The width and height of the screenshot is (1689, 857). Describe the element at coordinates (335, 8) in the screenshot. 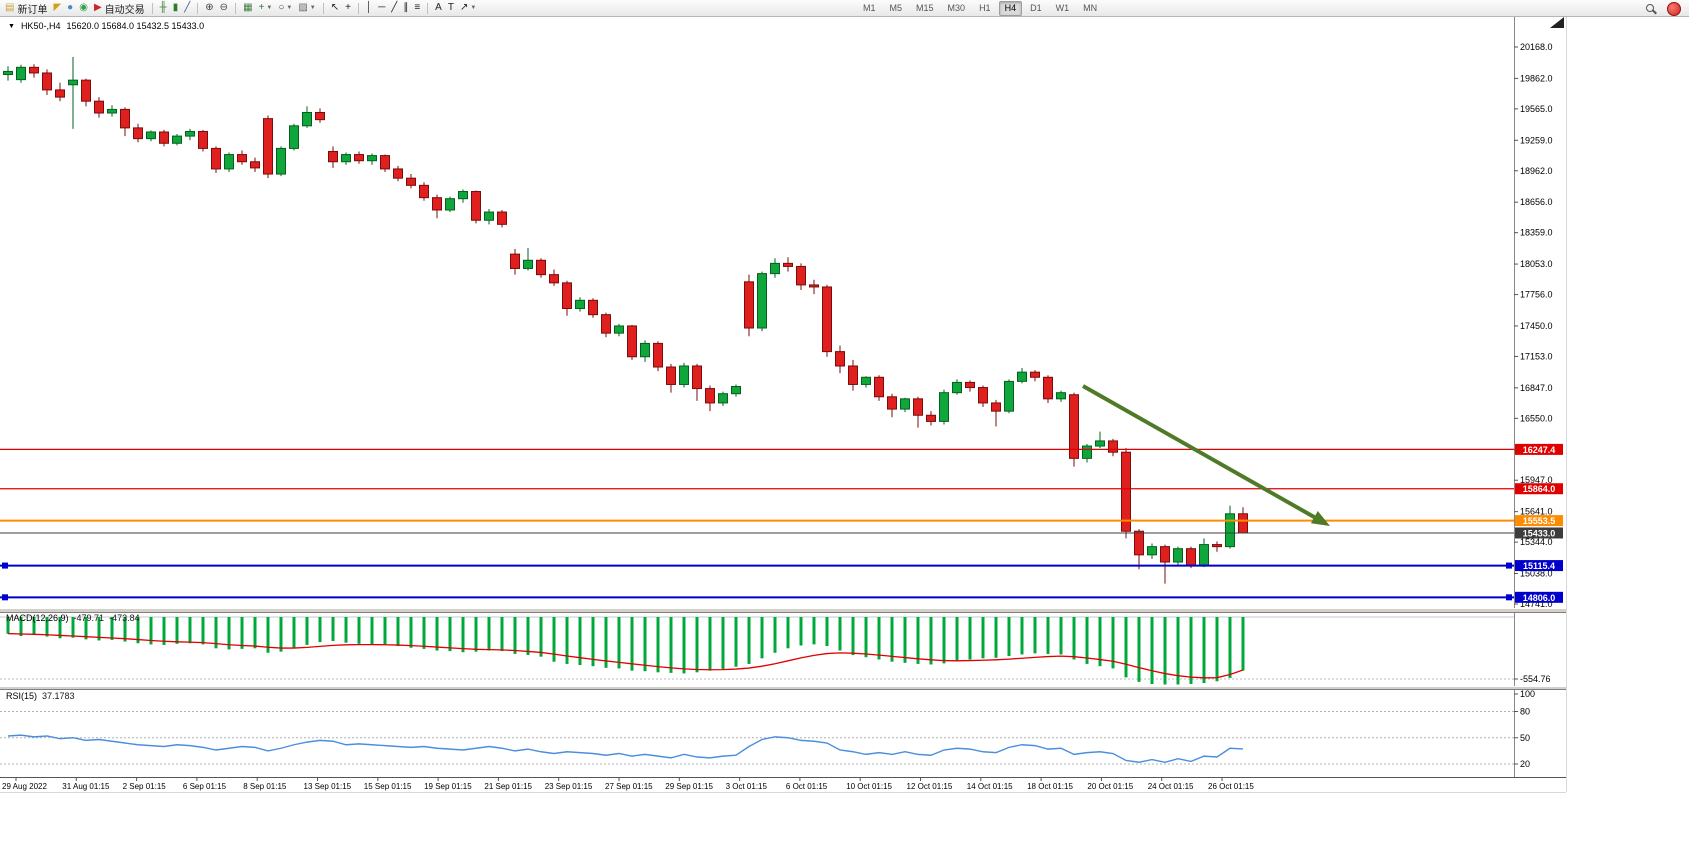

I see `cursor-icon: ↖` at that location.